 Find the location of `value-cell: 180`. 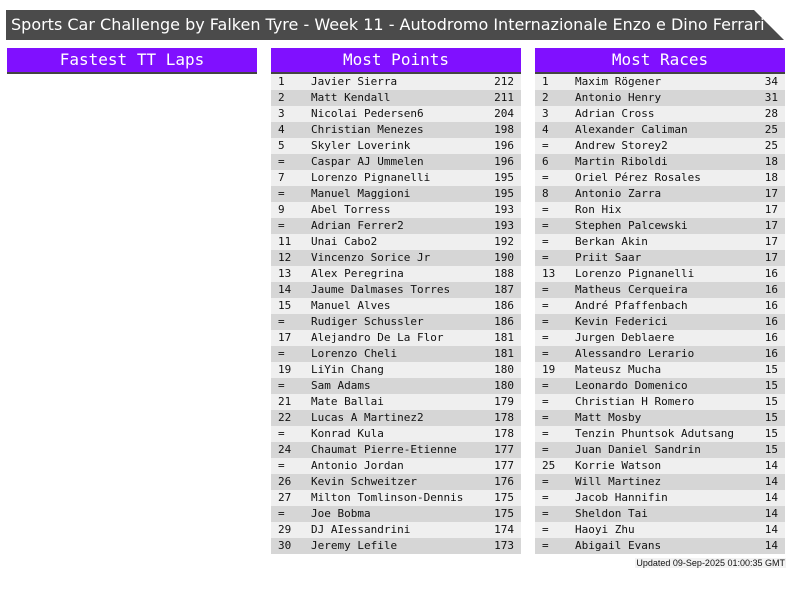

value-cell: 180 is located at coordinates (504, 385).